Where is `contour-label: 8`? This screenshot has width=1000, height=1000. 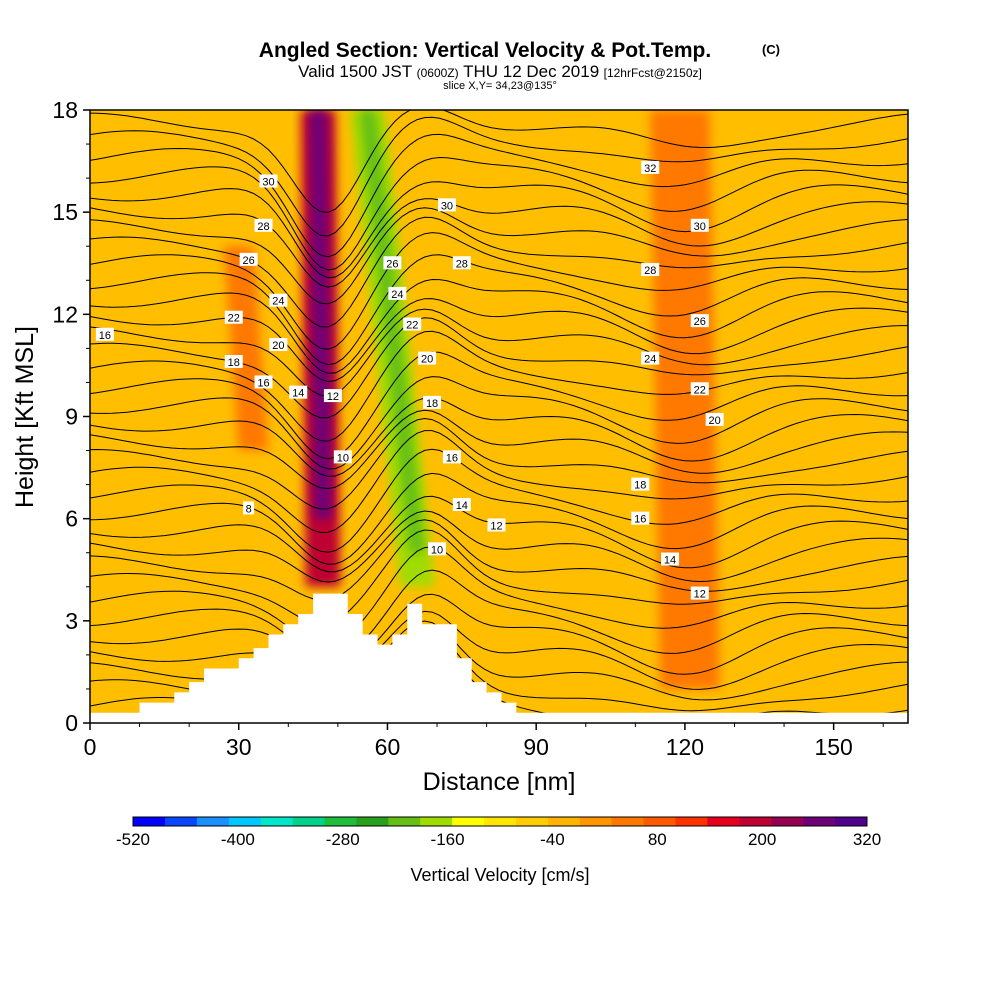
contour-label: 8 is located at coordinates (249, 508).